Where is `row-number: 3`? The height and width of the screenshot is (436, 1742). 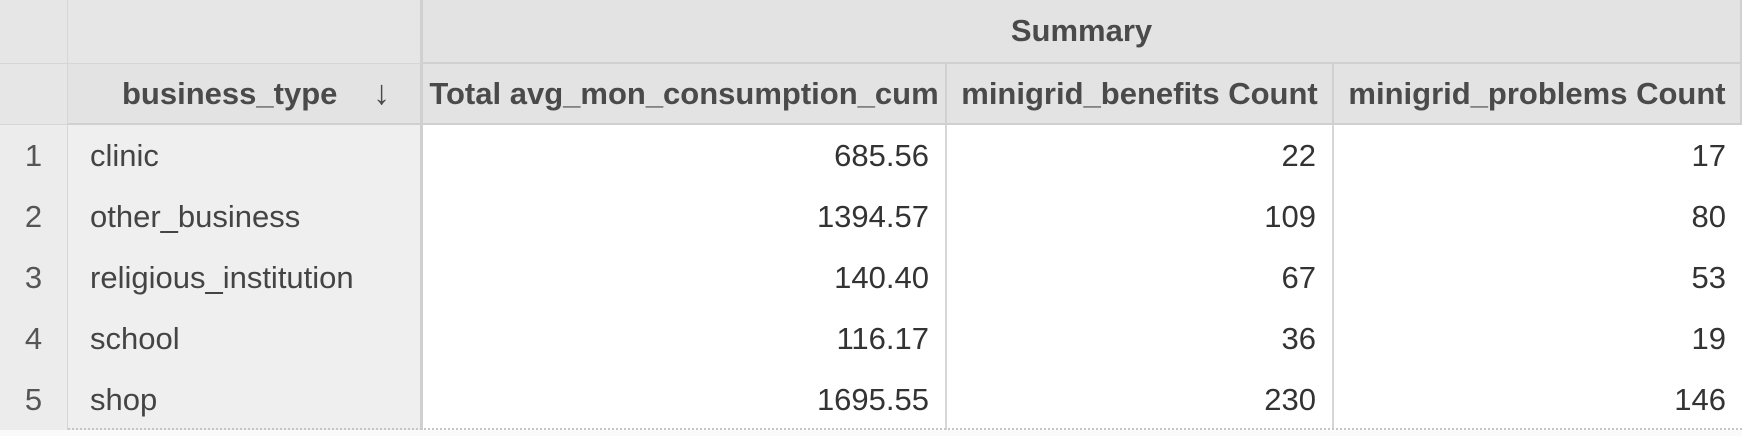
row-number: 3 is located at coordinates (34, 277).